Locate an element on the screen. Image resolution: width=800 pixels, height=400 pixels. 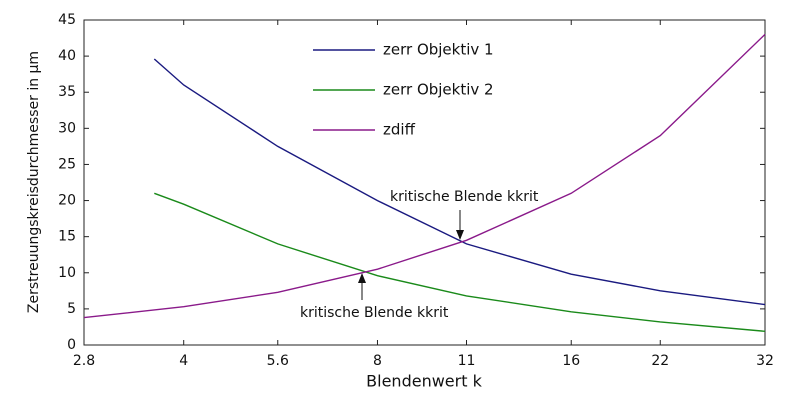
legend-label: zdiff is located at coordinates (399, 130).